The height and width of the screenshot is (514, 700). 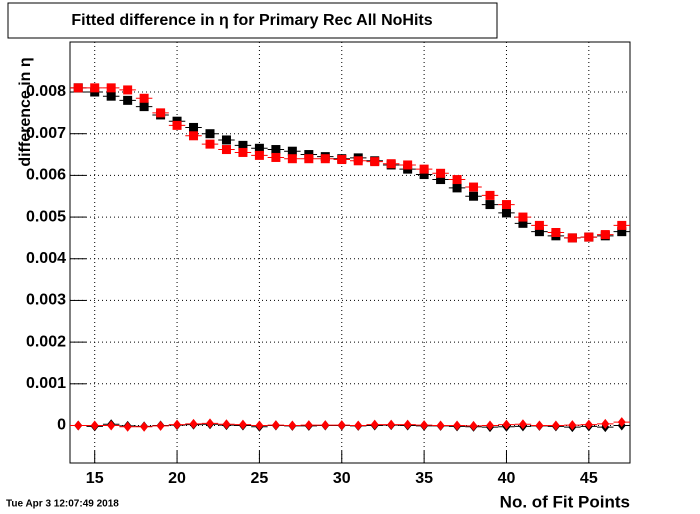 What do you see at coordinates (46, 258) in the screenshot?
I see `y-tick-label: 0.004` at bounding box center [46, 258].